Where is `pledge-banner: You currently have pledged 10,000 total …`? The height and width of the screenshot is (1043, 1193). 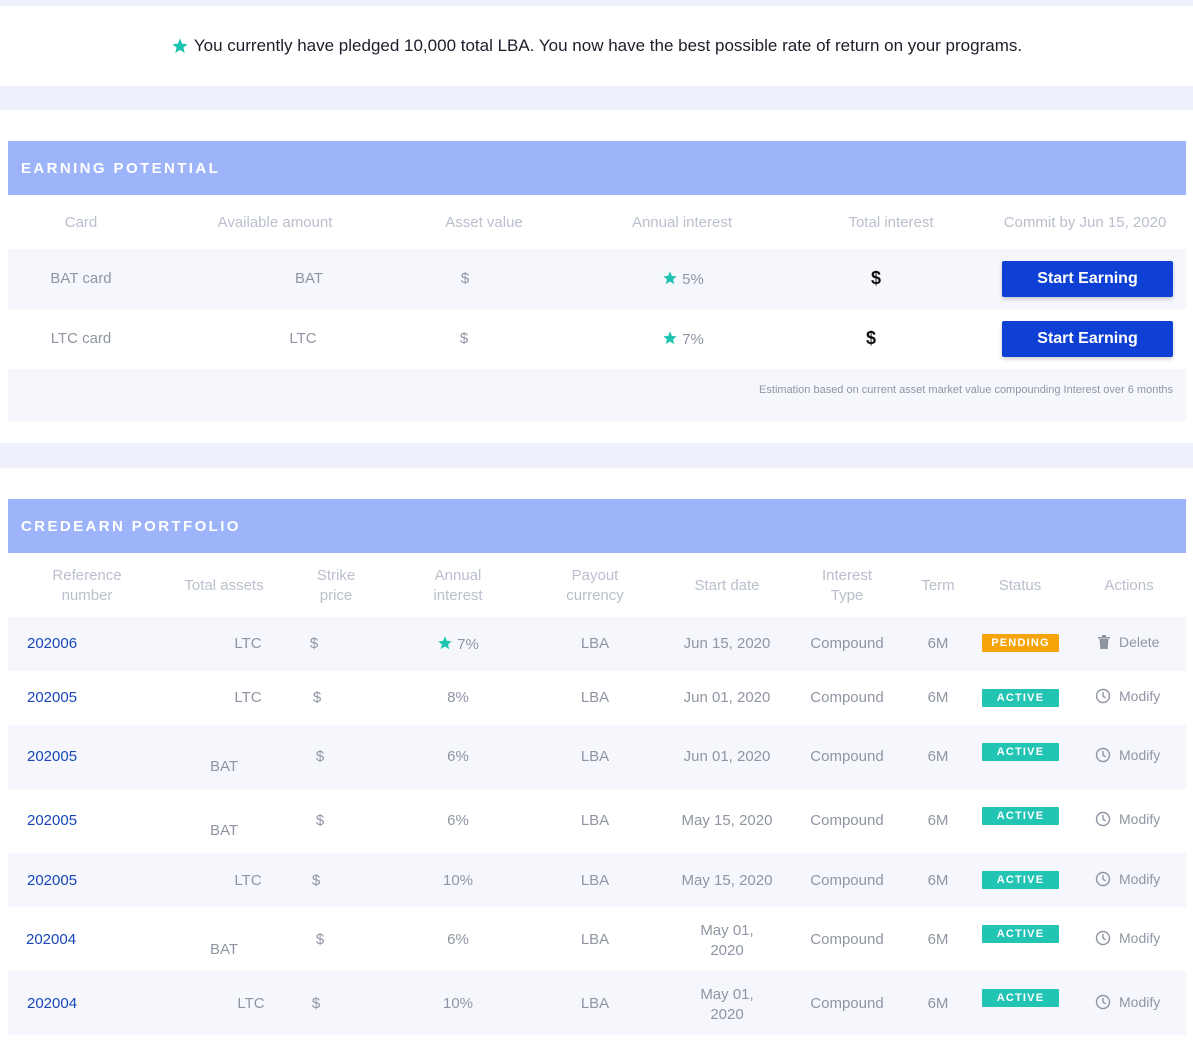
pledge-banner: You currently have pledged 10,000 total … is located at coordinates (596, 46).